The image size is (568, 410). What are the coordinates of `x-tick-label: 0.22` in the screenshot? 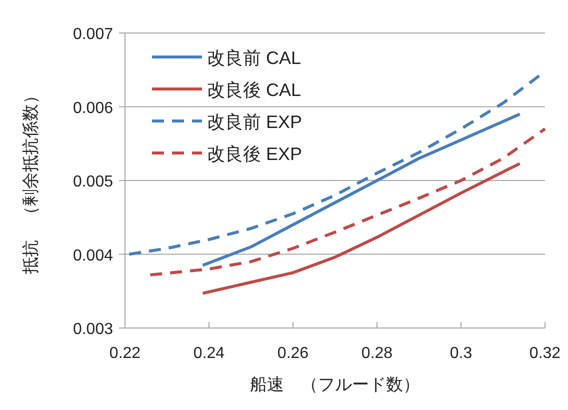 It's located at (125, 353).